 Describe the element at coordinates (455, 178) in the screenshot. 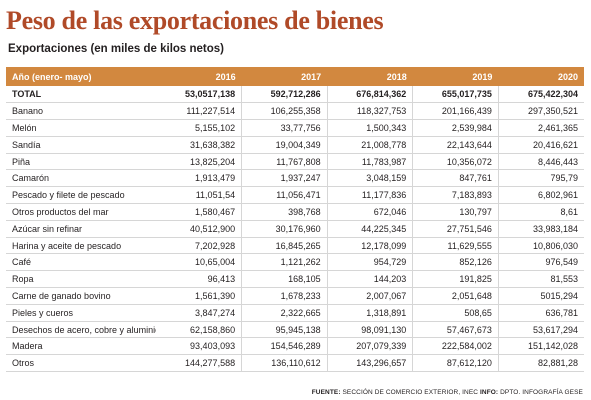

I see `table-cell: 847,761` at that location.